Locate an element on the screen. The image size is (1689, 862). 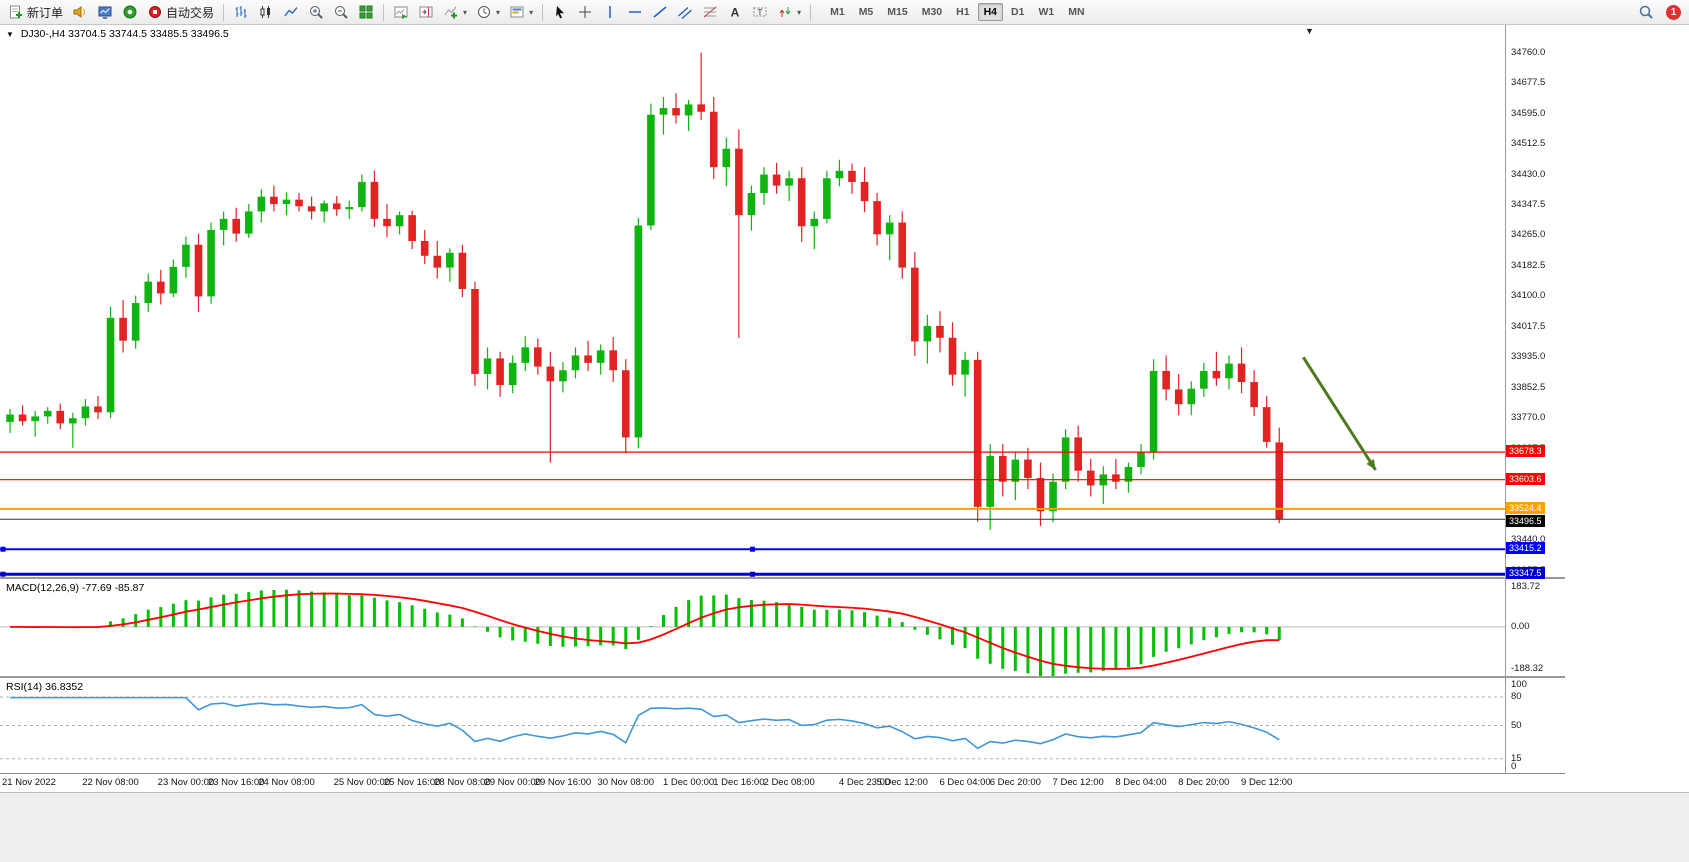
time-axis-label: 8 Dec 04:00 is located at coordinates (1141, 782).